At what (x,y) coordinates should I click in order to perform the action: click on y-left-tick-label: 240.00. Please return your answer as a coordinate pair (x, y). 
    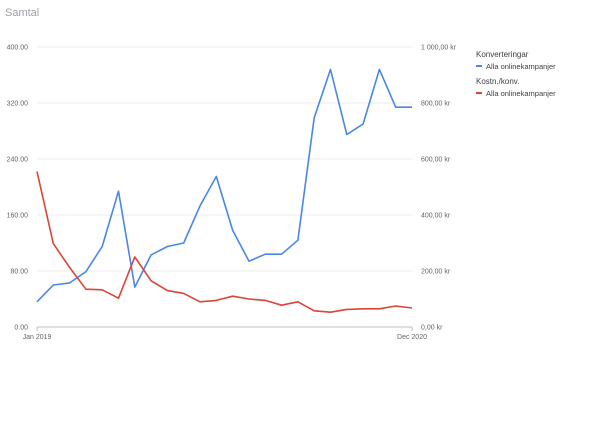
    Looking at the image, I should click on (18, 160).